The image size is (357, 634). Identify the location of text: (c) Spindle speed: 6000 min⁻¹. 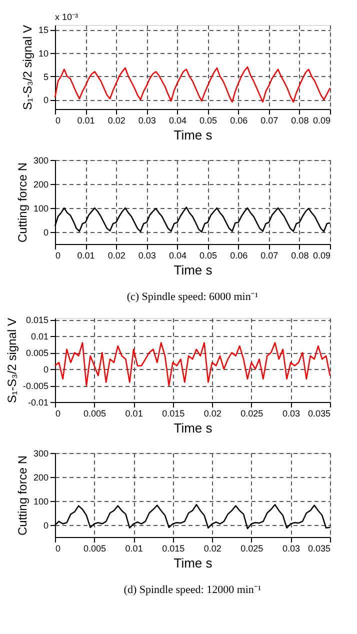
(192, 297).